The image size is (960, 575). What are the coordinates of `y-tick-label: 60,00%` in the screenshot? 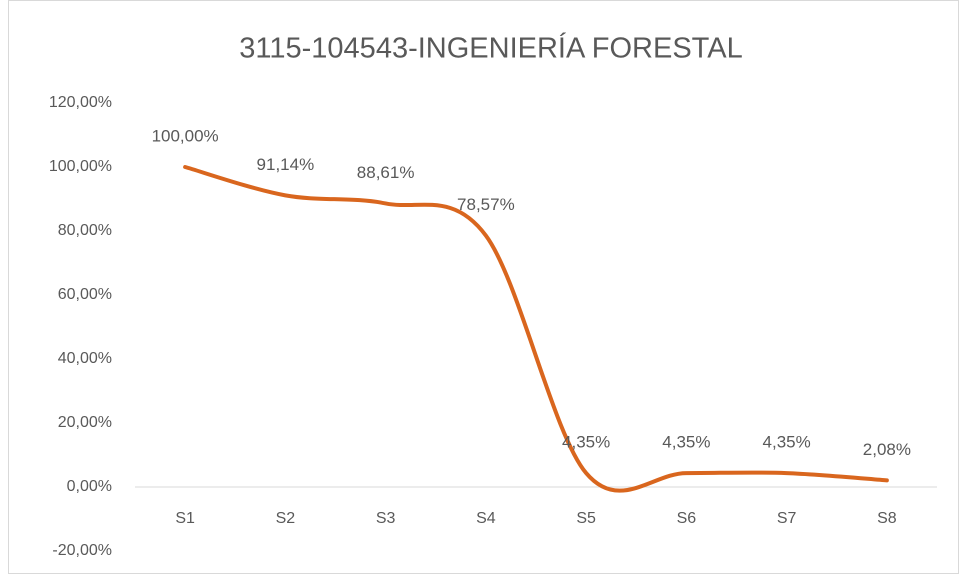 It's located at (85, 294).